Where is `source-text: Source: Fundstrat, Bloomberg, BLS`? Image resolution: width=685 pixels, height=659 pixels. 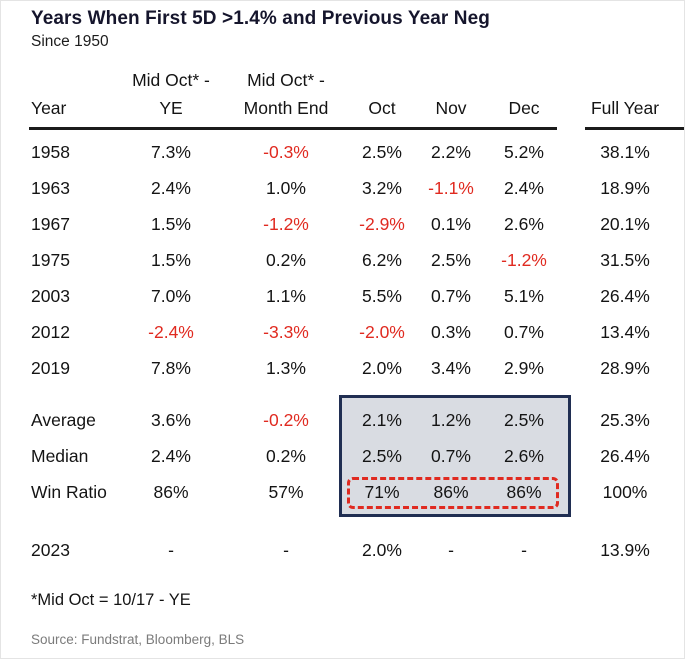
source-text: Source: Fundstrat, Bloomberg, BLS is located at coordinates (138, 639).